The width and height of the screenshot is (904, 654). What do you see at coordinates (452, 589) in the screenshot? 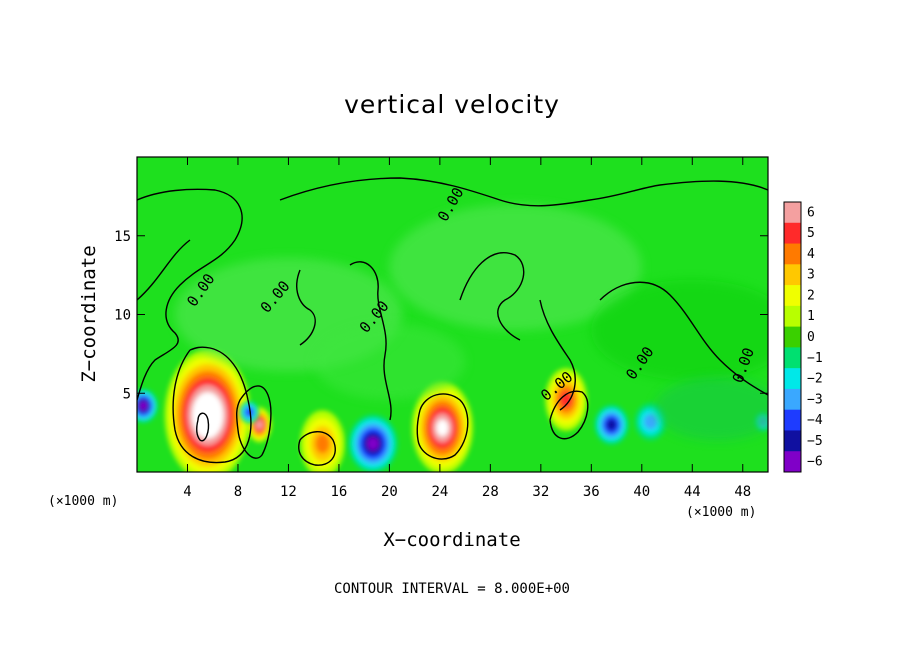
I see `contour-interval-footer: CONTOUR INTERVAL = 8.000E+00` at bounding box center [452, 589].